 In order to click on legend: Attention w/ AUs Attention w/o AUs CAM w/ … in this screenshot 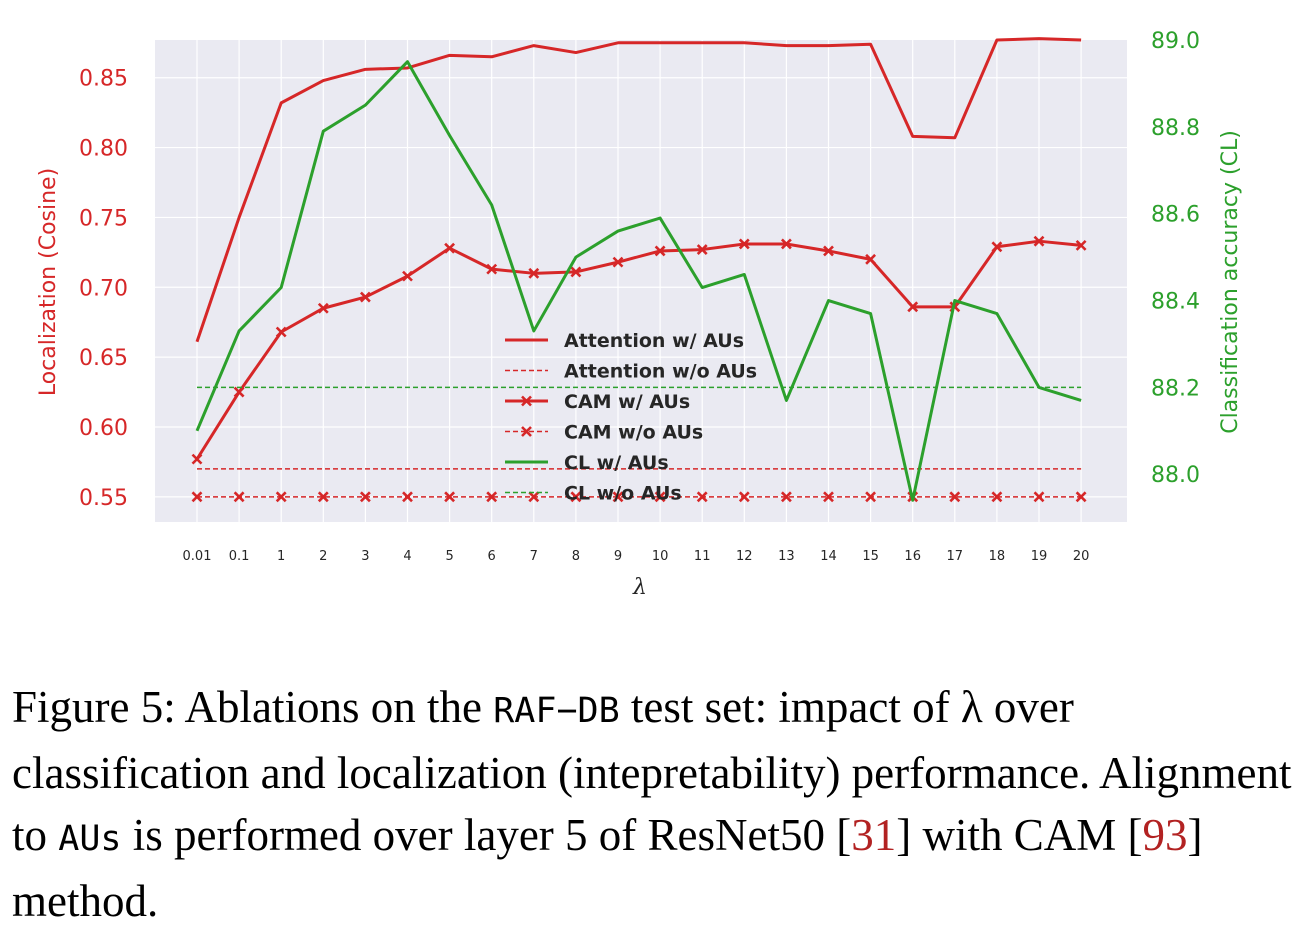, I will do `click(631, 417)`.